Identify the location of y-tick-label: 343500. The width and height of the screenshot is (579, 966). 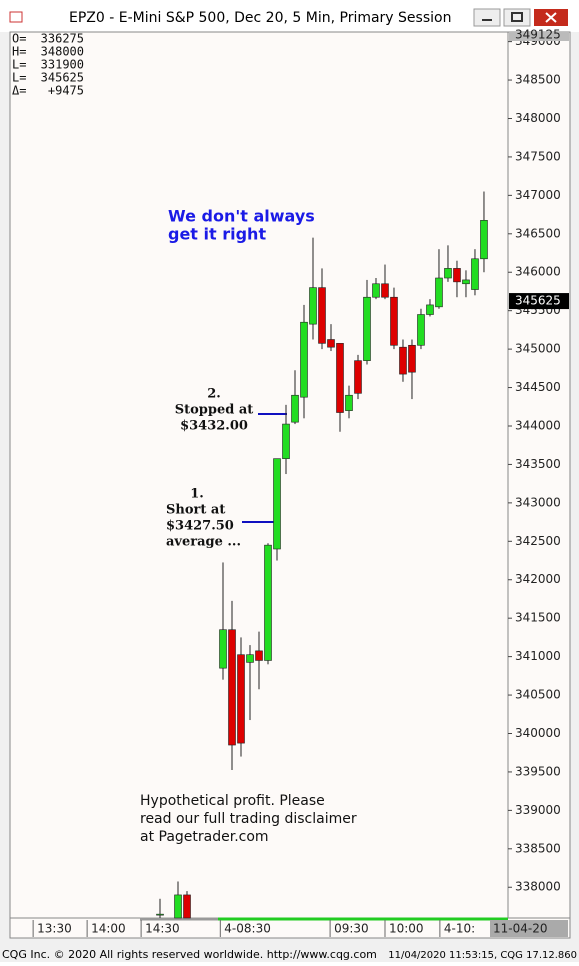
(538, 464).